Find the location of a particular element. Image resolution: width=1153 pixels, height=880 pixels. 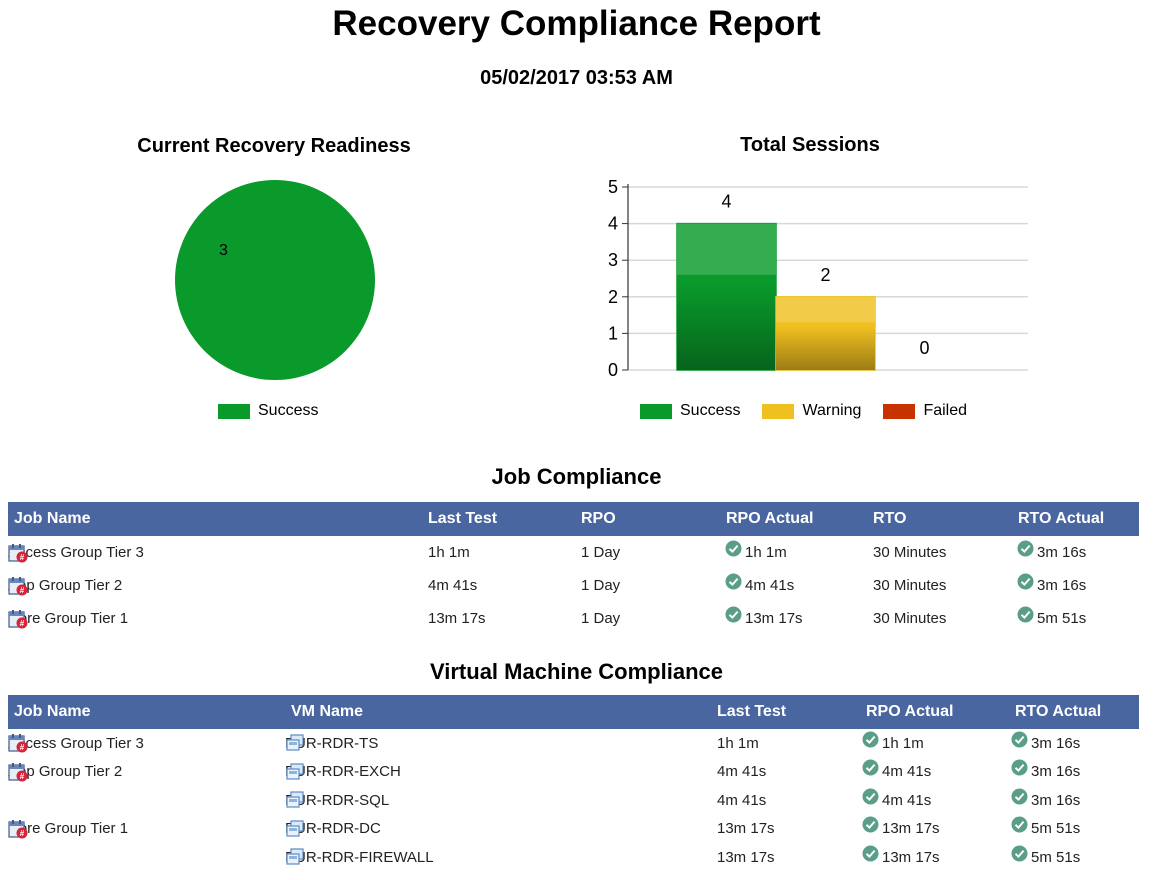

bar-highlight-warning is located at coordinates (825, 309).